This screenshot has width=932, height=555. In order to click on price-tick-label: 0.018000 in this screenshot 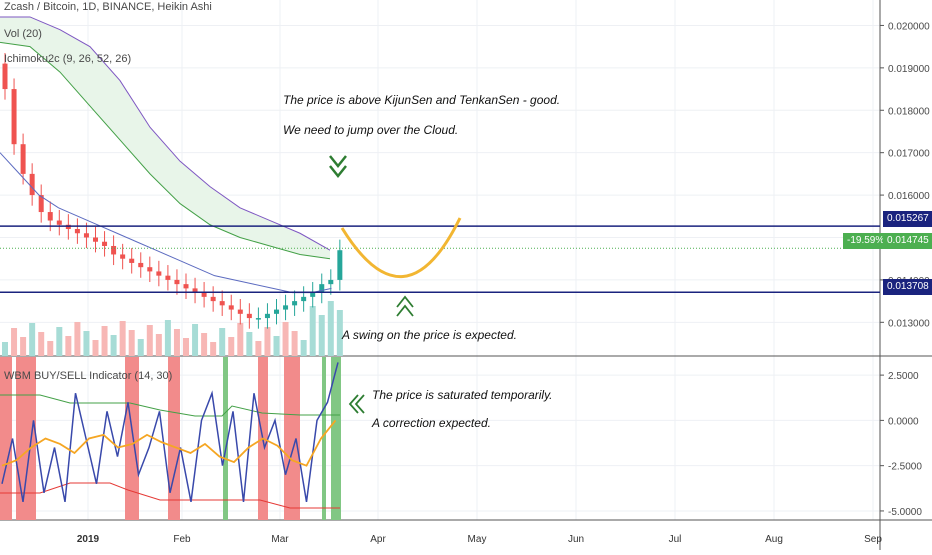, I will do `click(909, 111)`.